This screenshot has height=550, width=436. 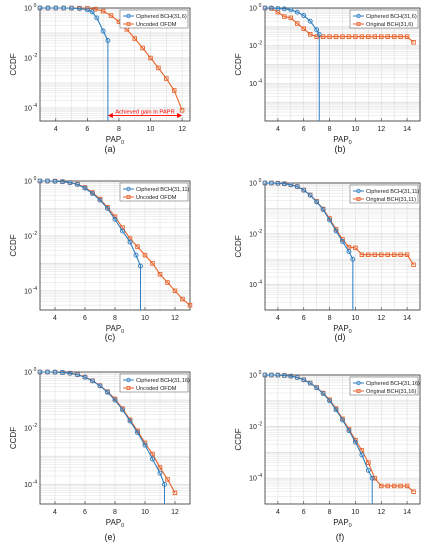 What do you see at coordinates (35, 426) in the screenshot?
I see `y-tick-exponent: -2` at bounding box center [35, 426].